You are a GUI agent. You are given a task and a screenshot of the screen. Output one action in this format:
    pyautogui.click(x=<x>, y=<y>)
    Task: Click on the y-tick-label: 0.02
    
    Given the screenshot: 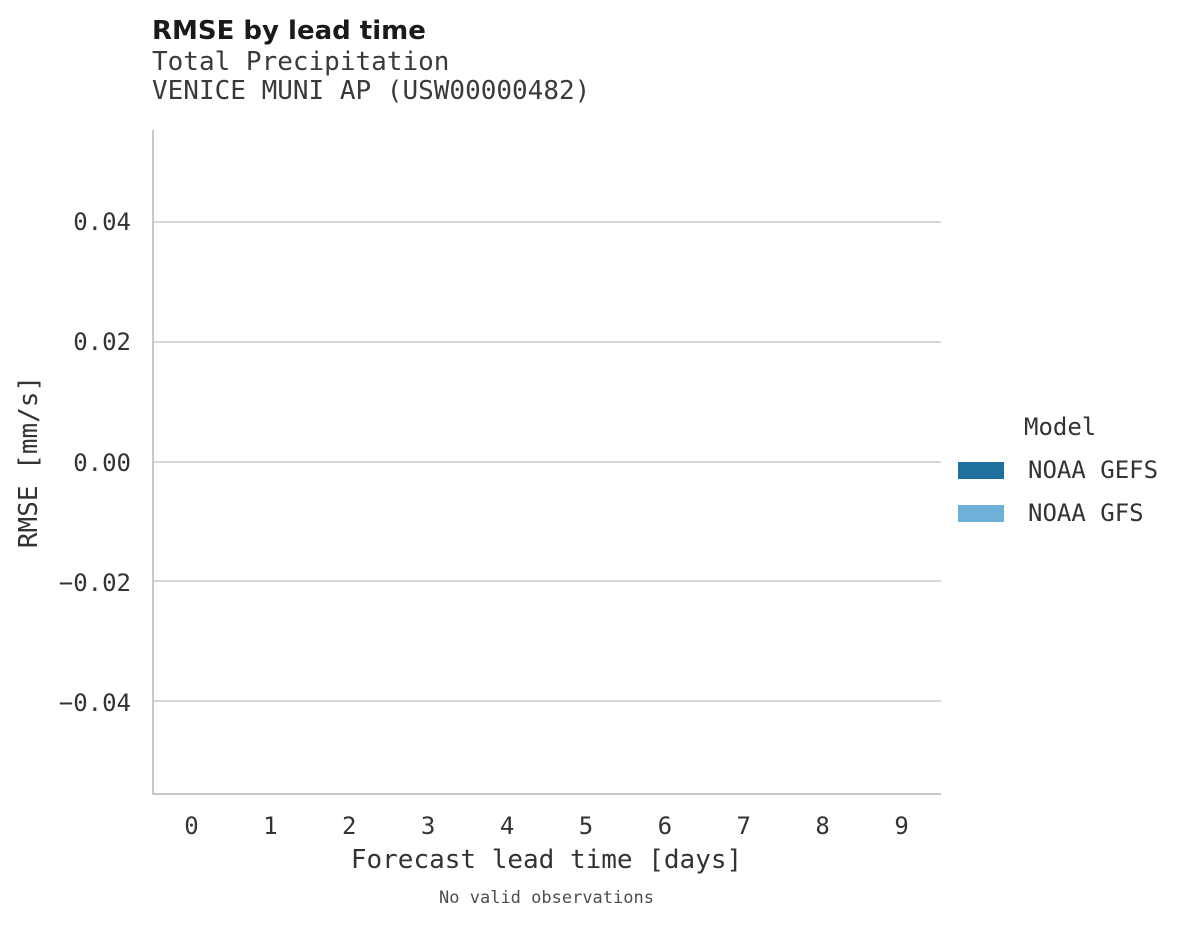 What is the action you would take?
    pyautogui.click(x=102, y=342)
    